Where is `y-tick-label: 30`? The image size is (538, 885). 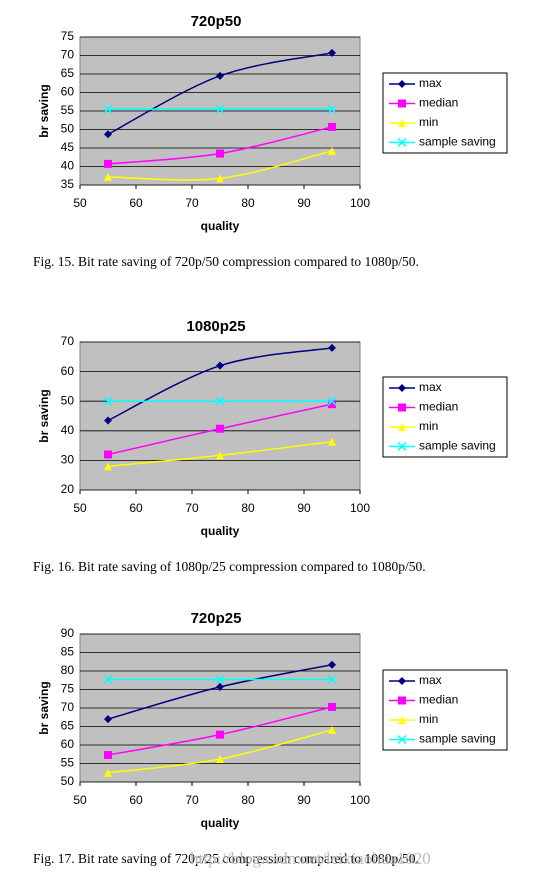 y-tick-label: 30 is located at coordinates (68, 460).